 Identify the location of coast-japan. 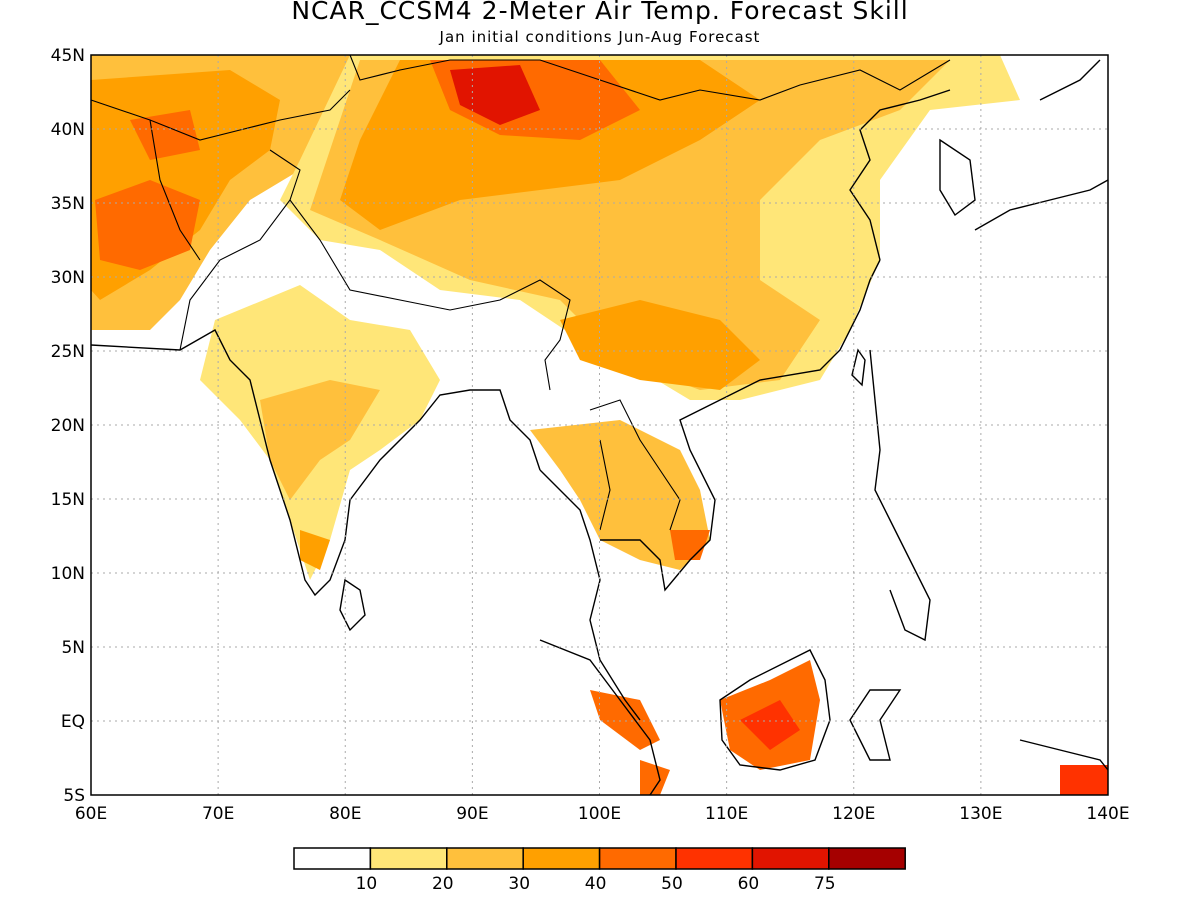
(1041, 145).